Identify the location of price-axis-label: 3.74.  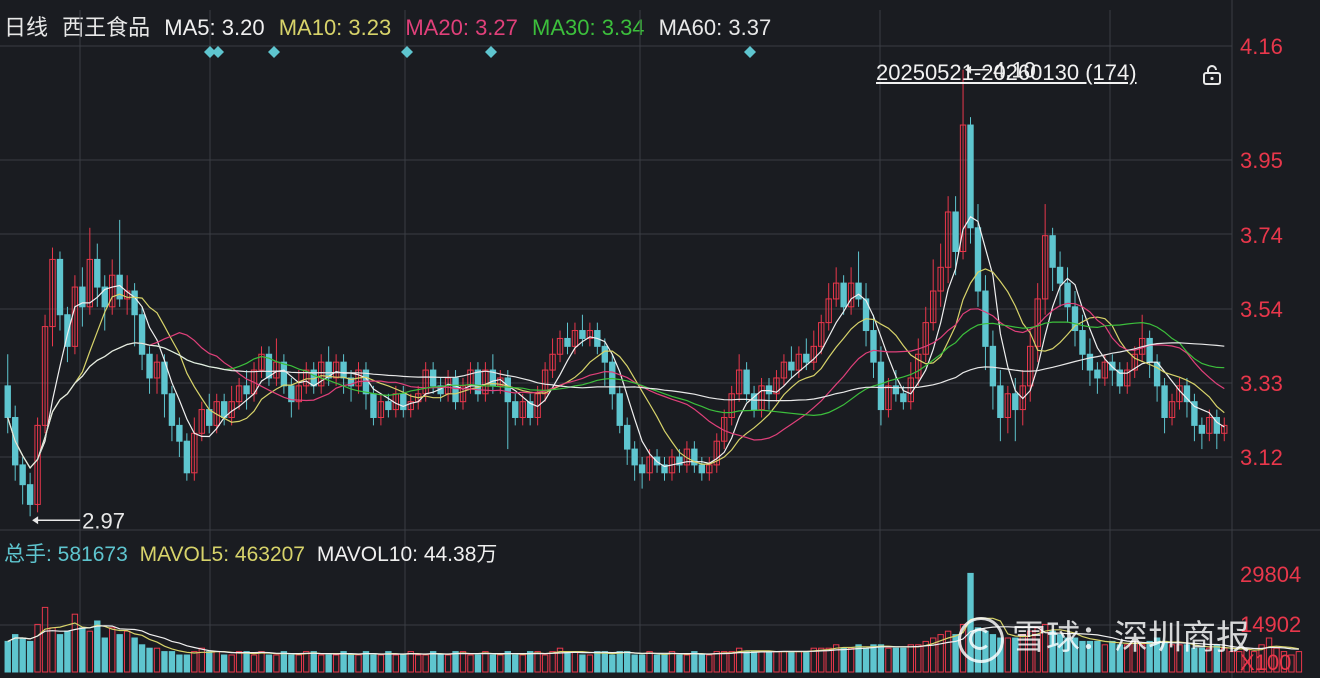
(1261, 235).